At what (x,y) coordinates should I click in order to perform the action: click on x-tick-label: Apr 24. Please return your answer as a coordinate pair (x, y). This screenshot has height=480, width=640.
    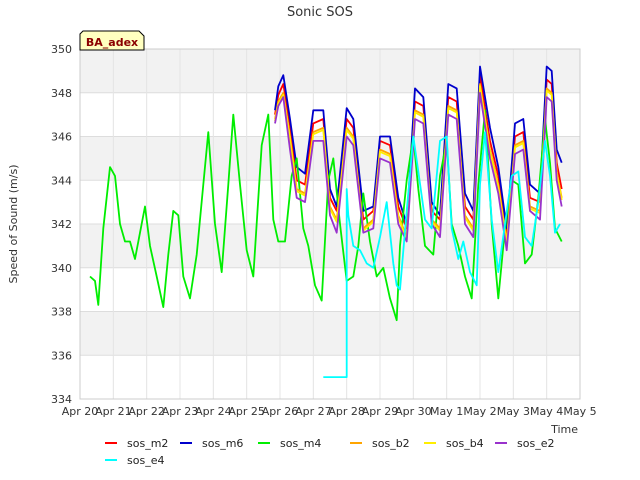
    Looking at the image, I should click on (213, 411).